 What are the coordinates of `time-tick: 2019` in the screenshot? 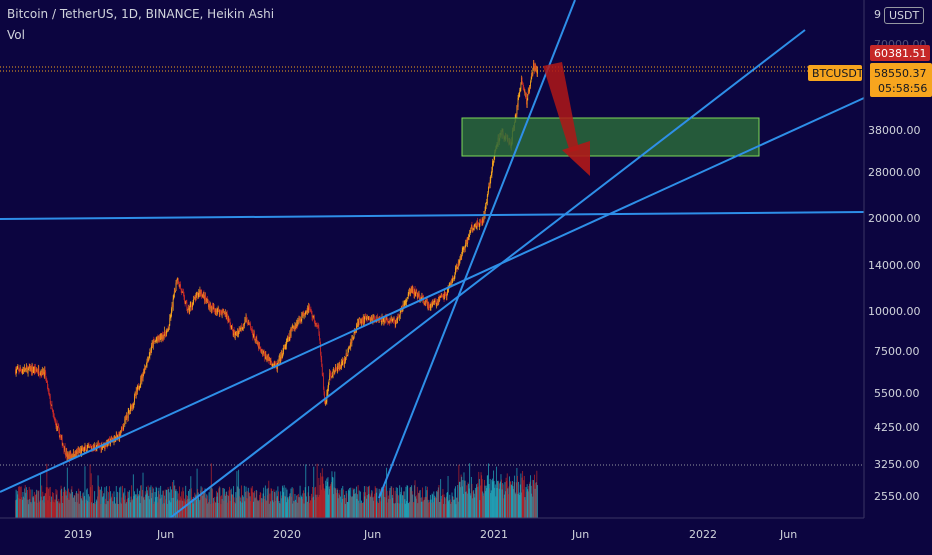 It's located at (78, 534).